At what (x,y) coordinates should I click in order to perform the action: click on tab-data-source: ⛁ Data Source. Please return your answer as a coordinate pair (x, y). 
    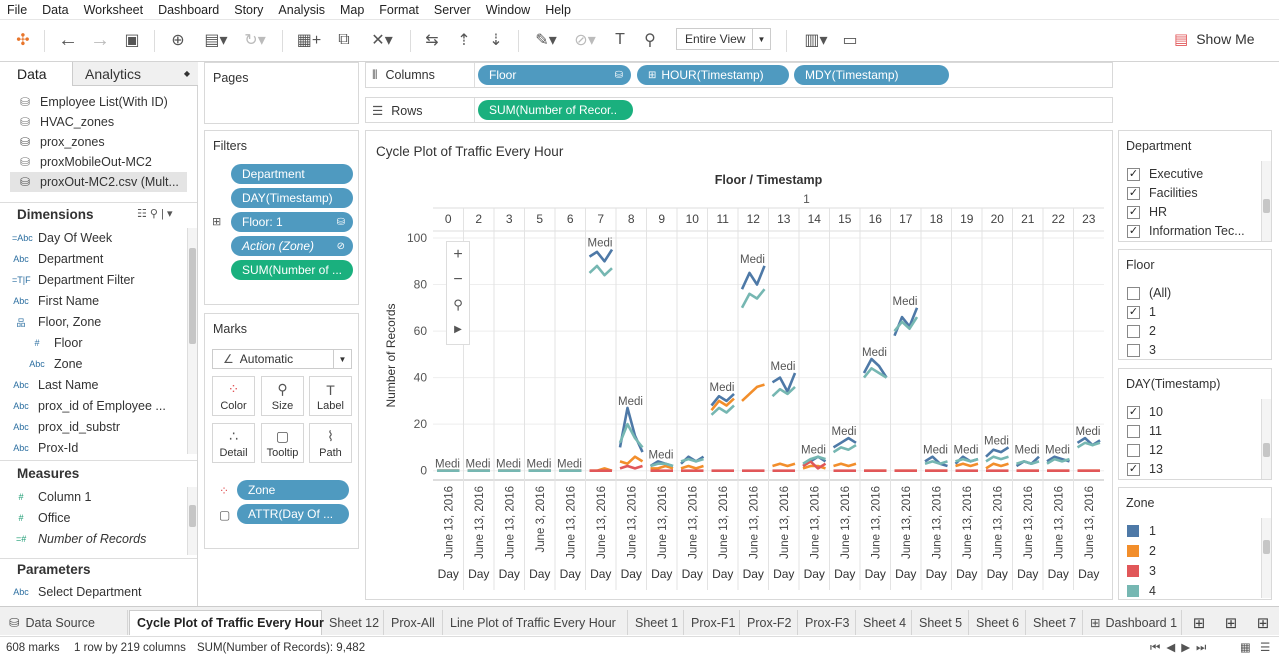
    Looking at the image, I should click on (65, 622).